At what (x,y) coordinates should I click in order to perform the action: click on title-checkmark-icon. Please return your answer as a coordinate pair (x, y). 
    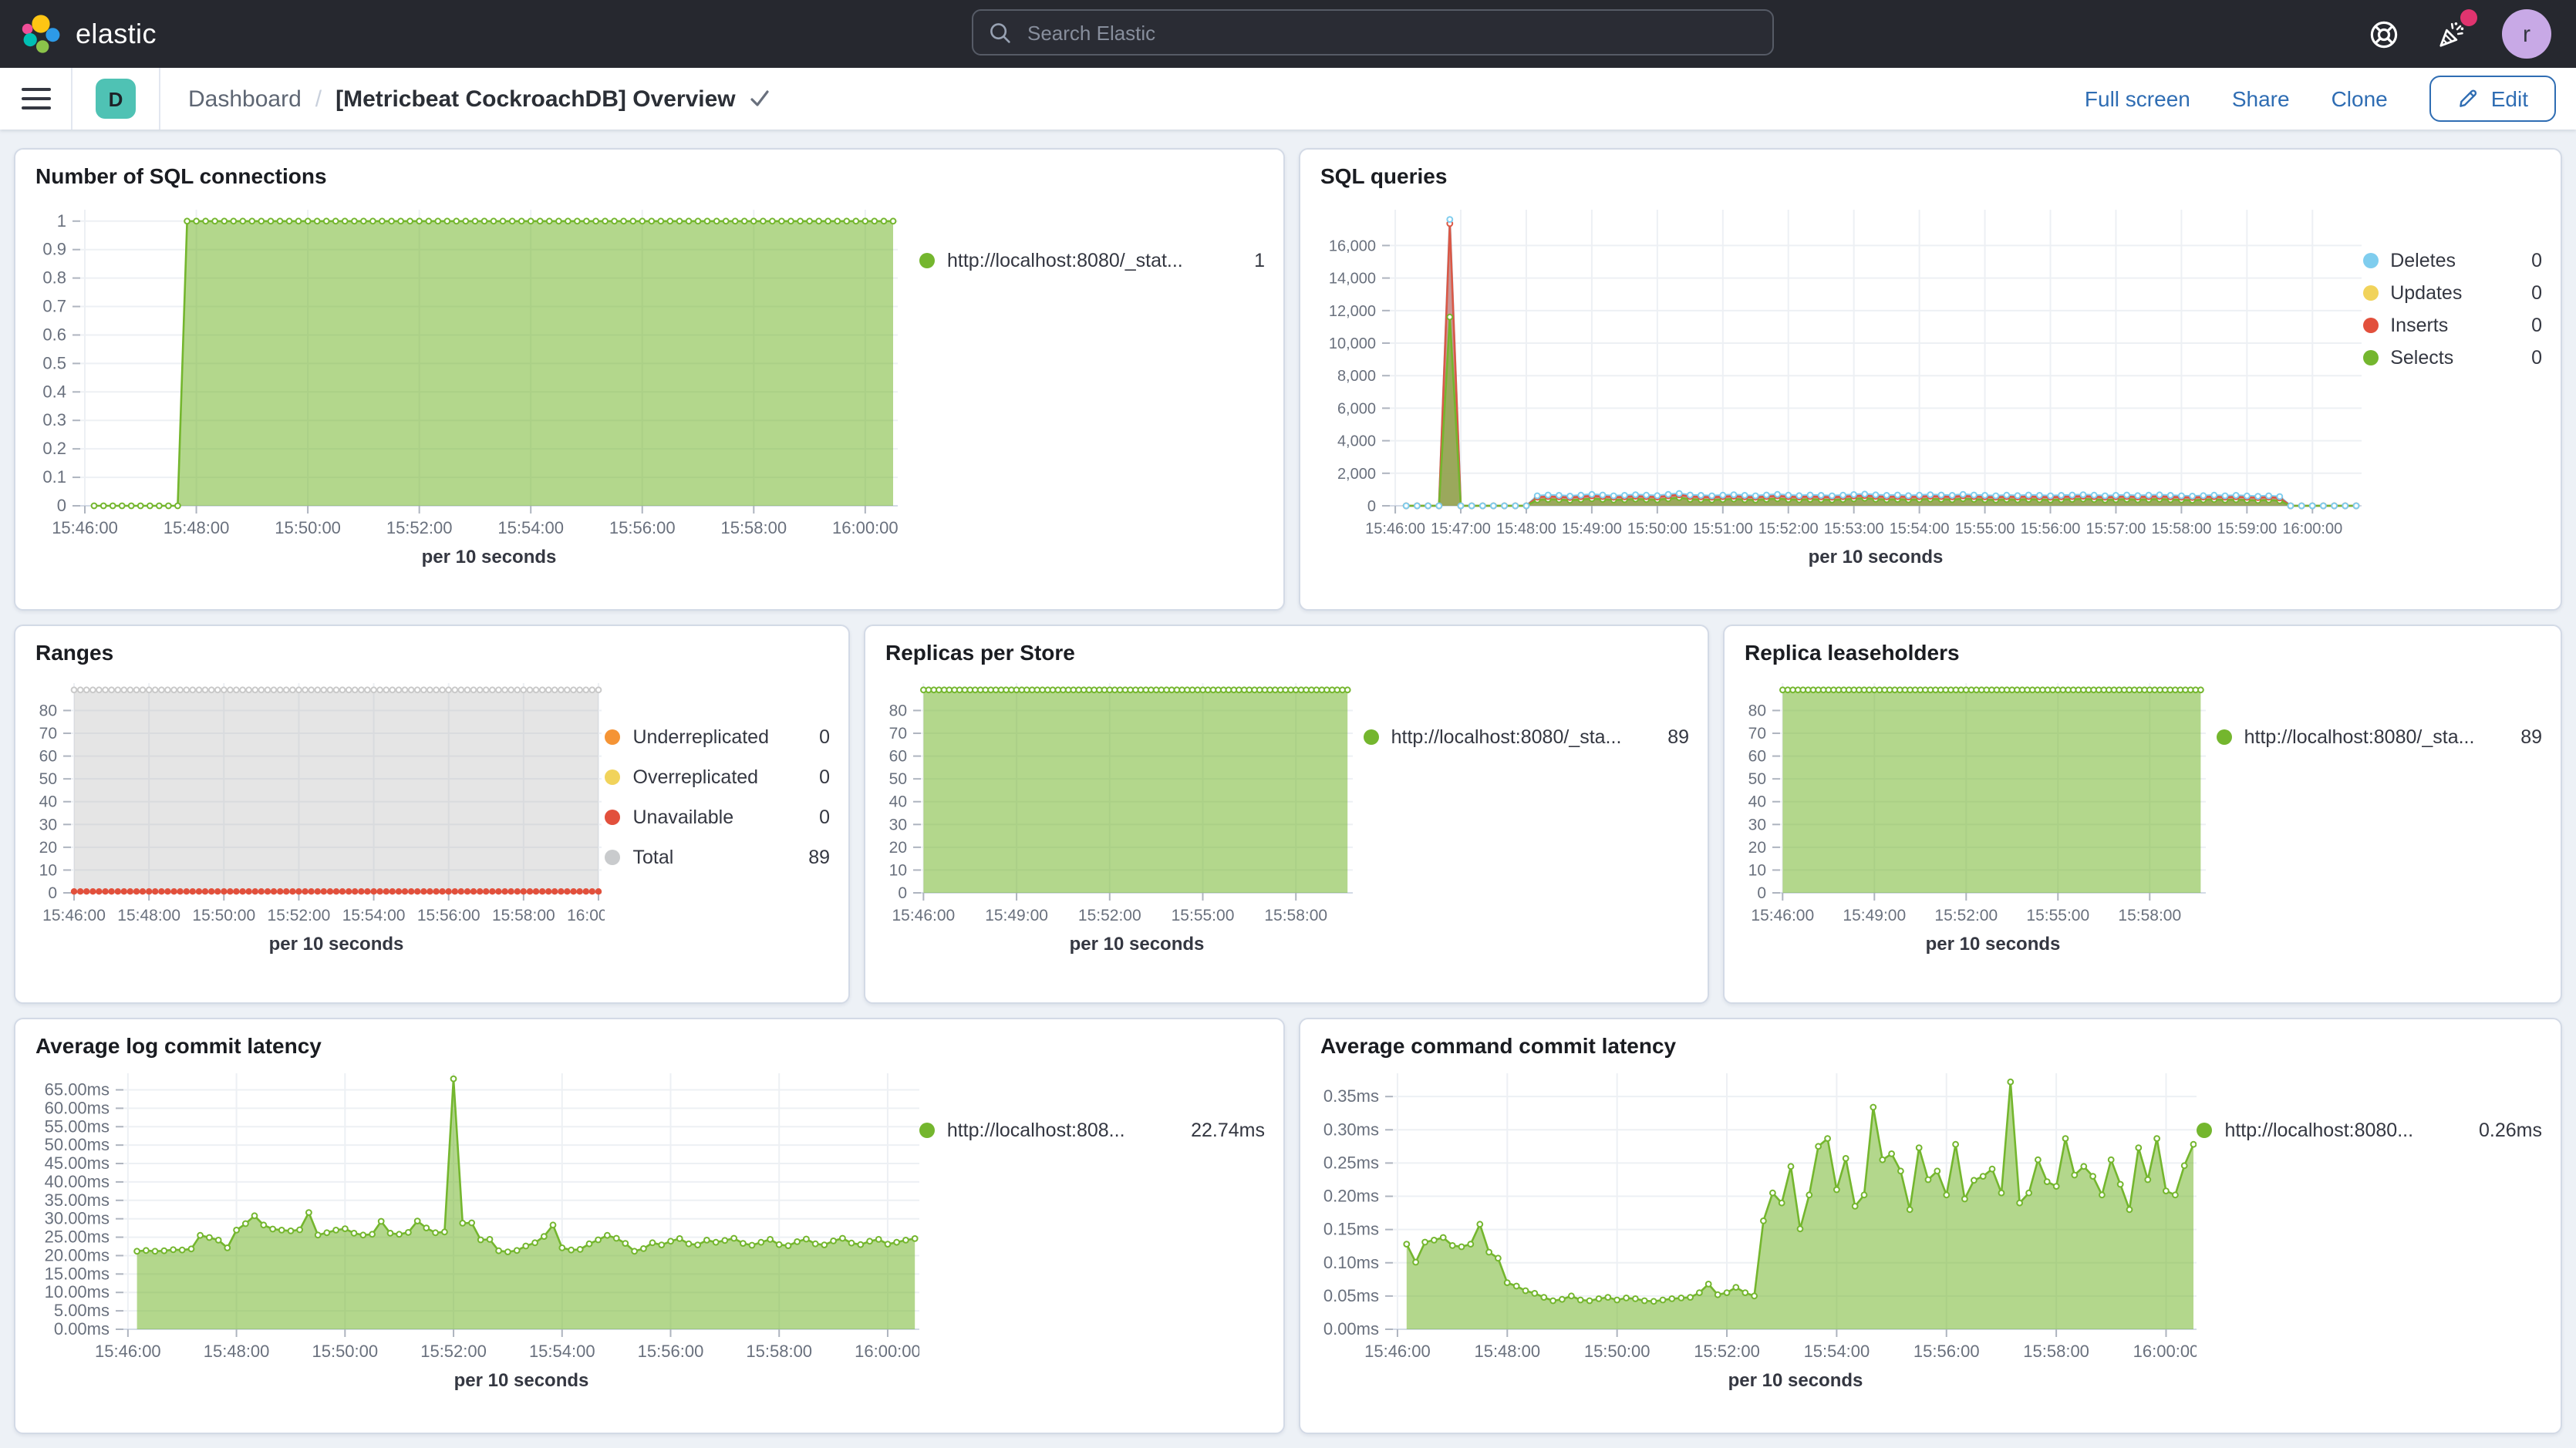
    Looking at the image, I should click on (760, 98).